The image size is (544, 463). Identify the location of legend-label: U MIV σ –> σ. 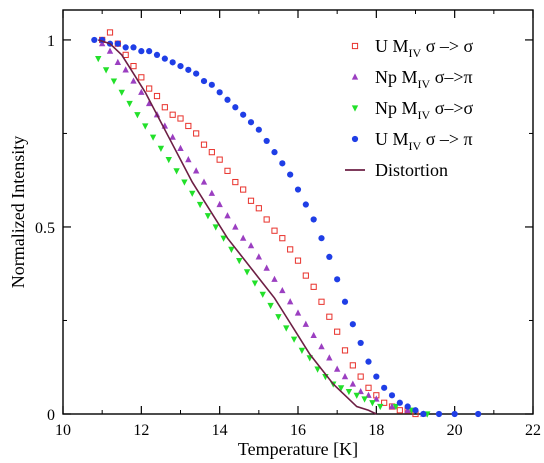
(424, 48).